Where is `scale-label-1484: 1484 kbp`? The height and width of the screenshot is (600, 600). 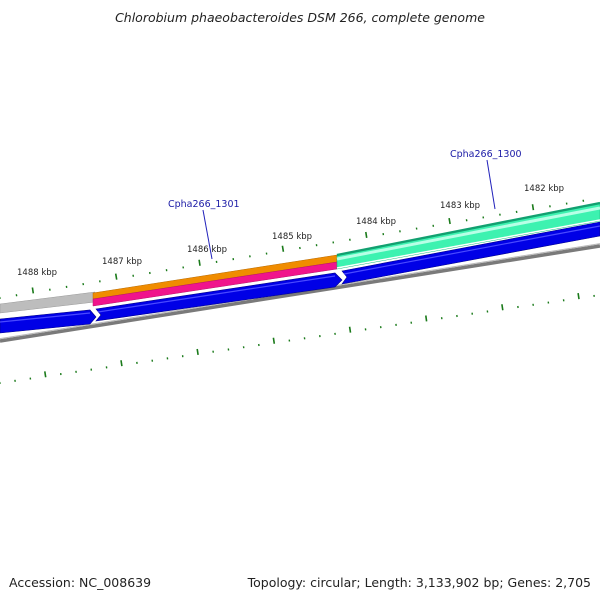 scale-label-1484: 1484 kbp is located at coordinates (376, 222).